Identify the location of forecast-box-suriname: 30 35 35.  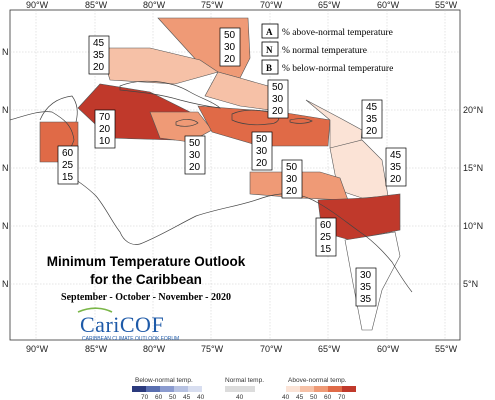
(366, 287).